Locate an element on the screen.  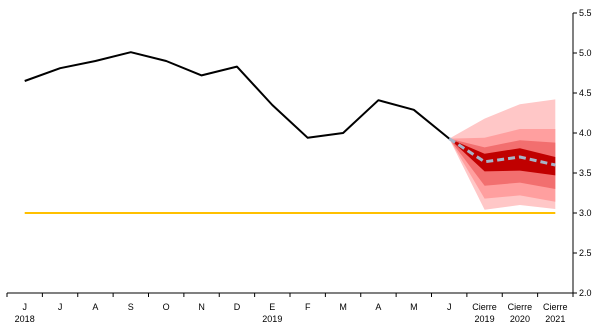
y-tick-label: 4.5 is located at coordinates (585, 93).